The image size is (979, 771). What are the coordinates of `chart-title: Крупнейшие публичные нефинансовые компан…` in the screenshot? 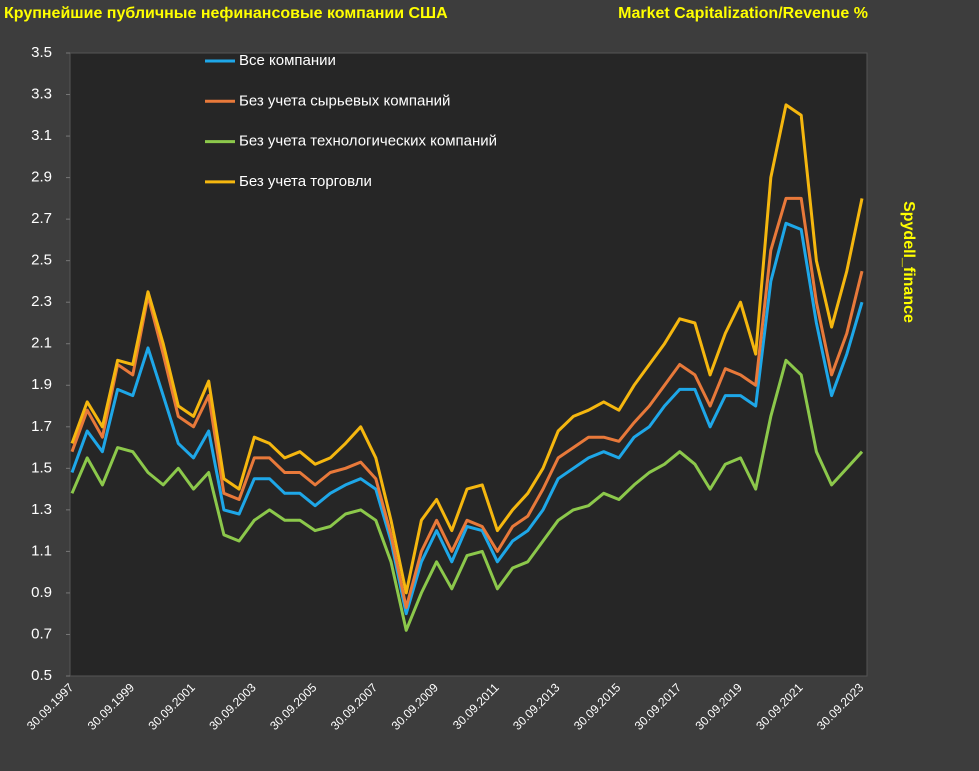 It's located at (226, 13).